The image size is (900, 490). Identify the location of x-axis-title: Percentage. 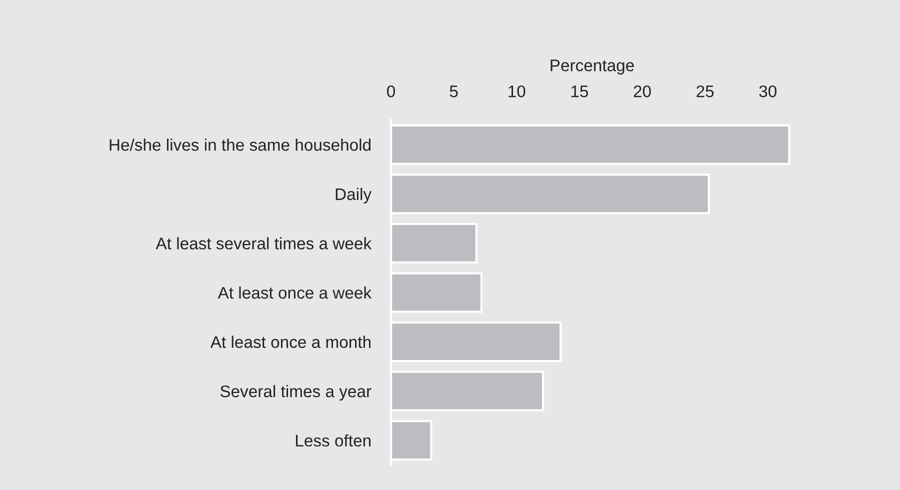
(592, 67).